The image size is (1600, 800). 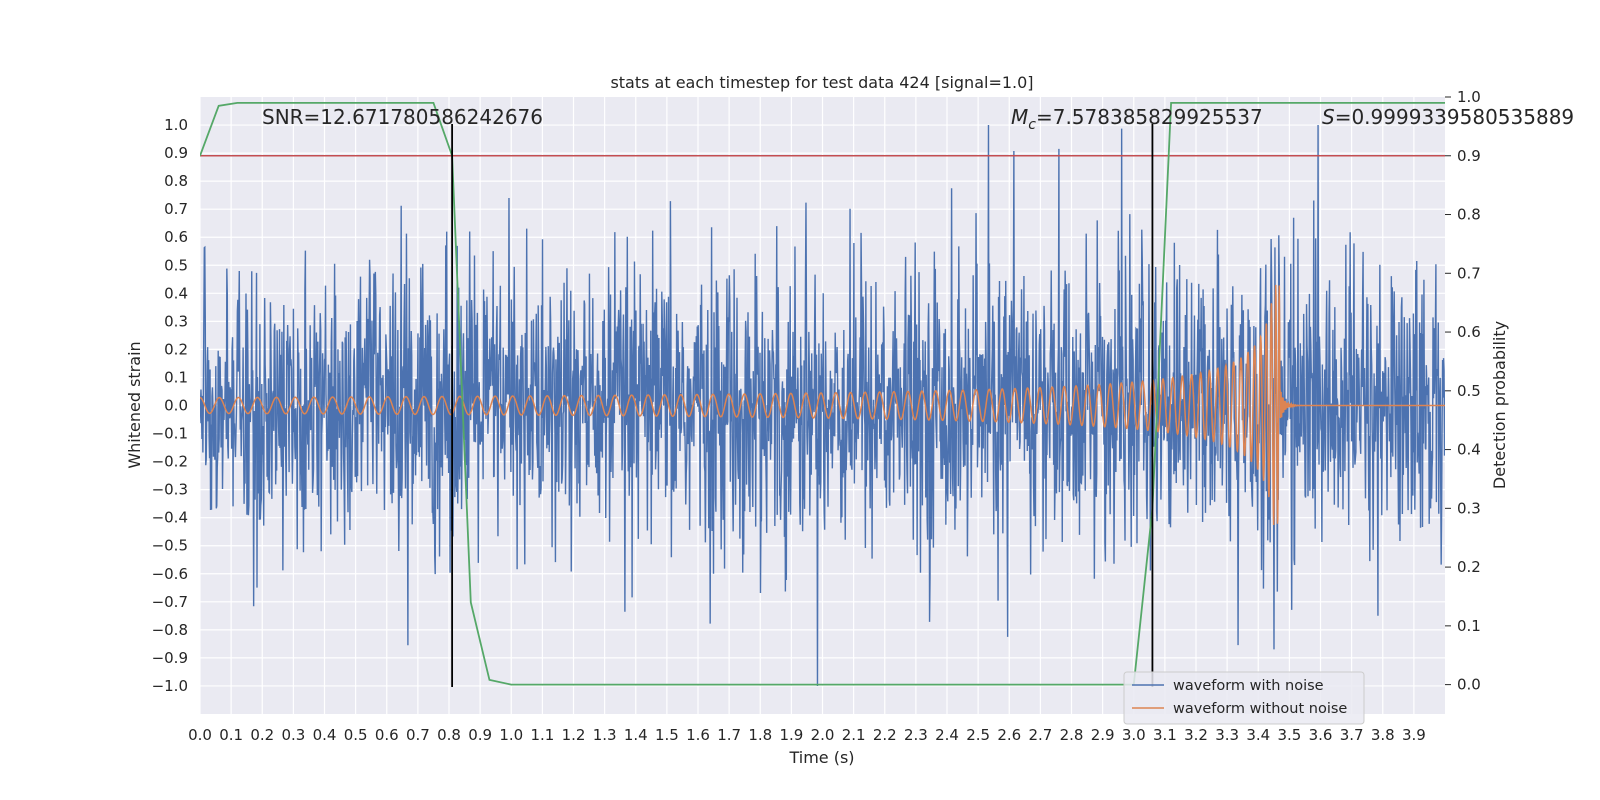 What do you see at coordinates (176, 181) in the screenshot?
I see `y-tick-label: 0.8` at bounding box center [176, 181].